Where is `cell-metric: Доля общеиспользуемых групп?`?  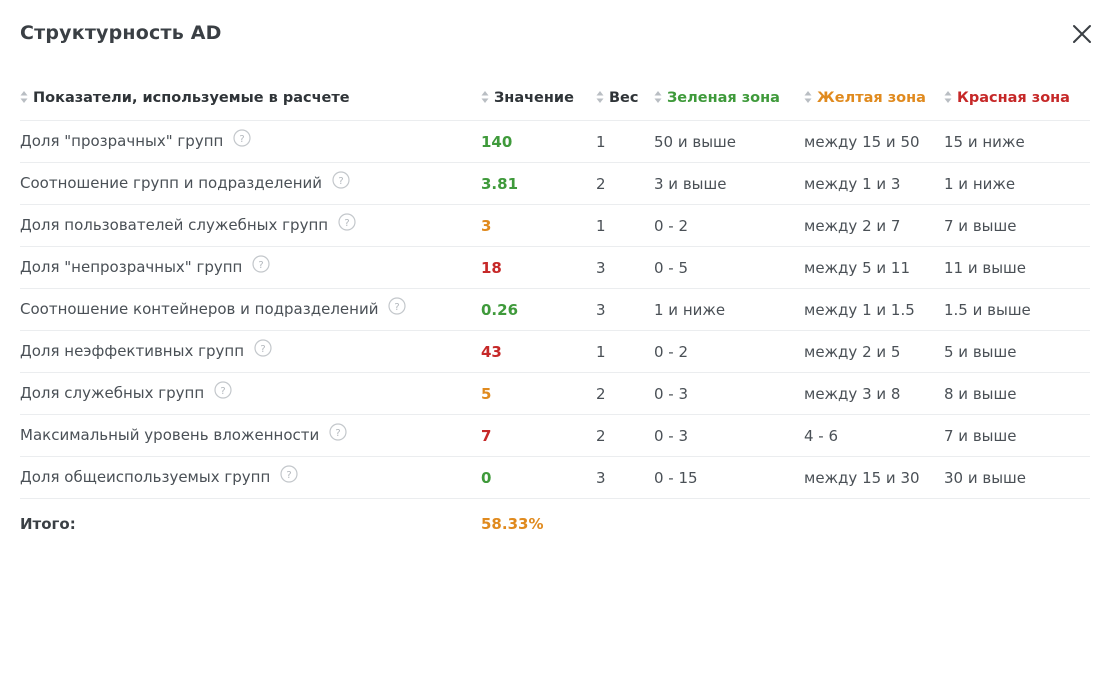 cell-metric: Доля общеиспользуемых групп? is located at coordinates (250, 477).